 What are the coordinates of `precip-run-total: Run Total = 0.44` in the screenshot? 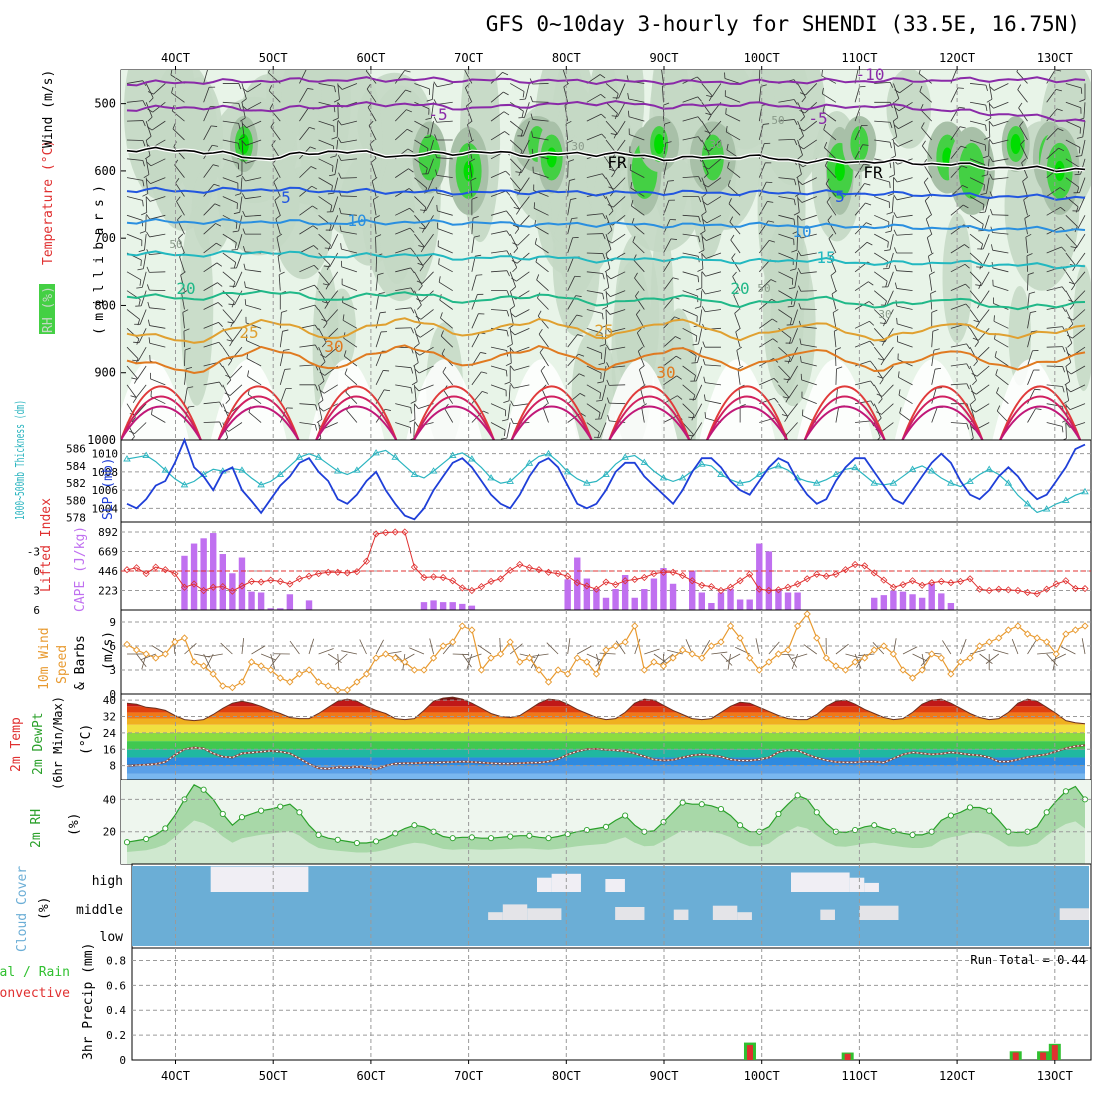 It's located at (1028, 960).